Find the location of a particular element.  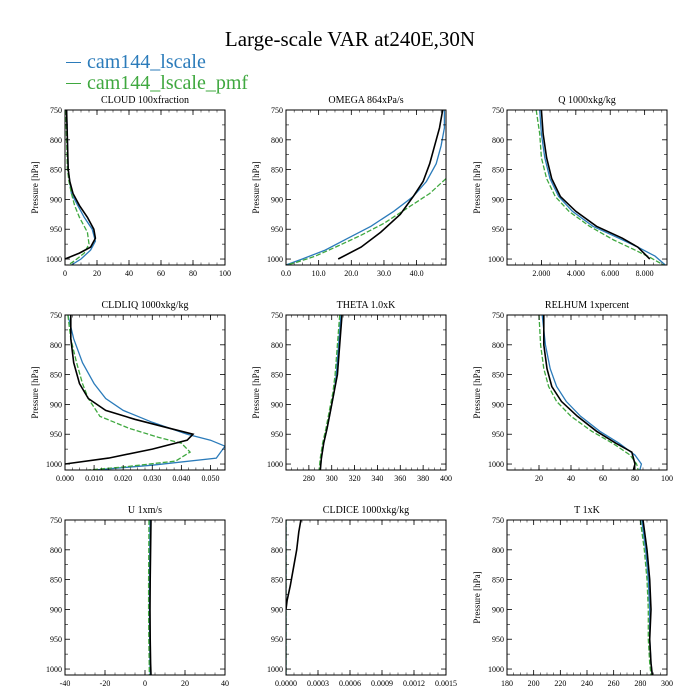

x-tick-label: 180 is located at coordinates (507, 683).